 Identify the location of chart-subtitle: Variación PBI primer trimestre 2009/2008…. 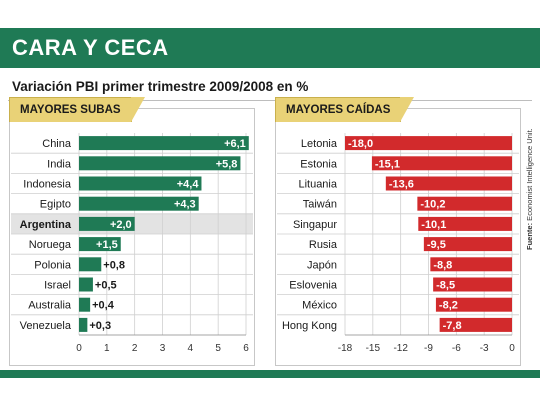
(160, 86).